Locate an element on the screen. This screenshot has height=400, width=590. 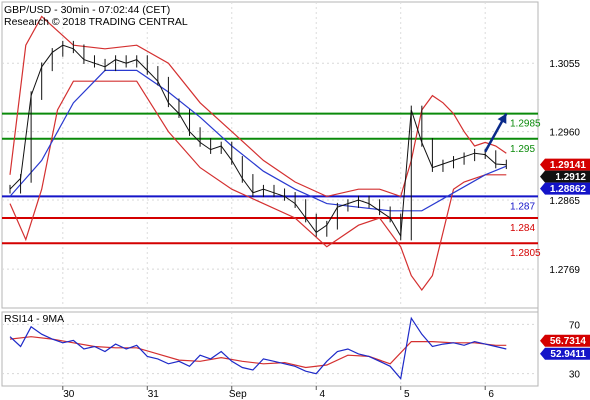
x-tick-label: 30 is located at coordinates (69, 394).